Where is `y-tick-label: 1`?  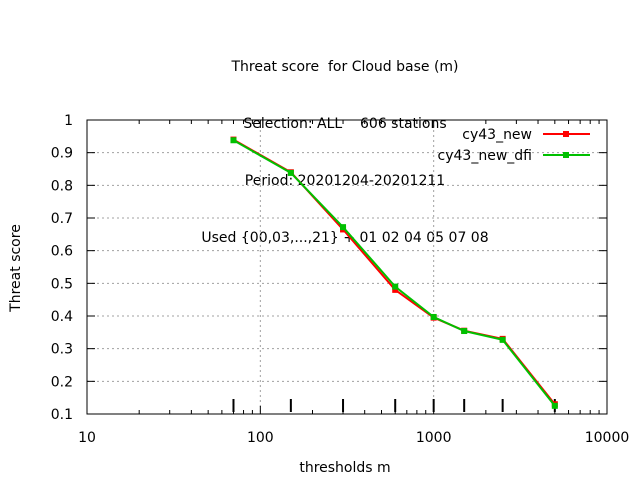 y-tick-label: 1 is located at coordinates (68, 121).